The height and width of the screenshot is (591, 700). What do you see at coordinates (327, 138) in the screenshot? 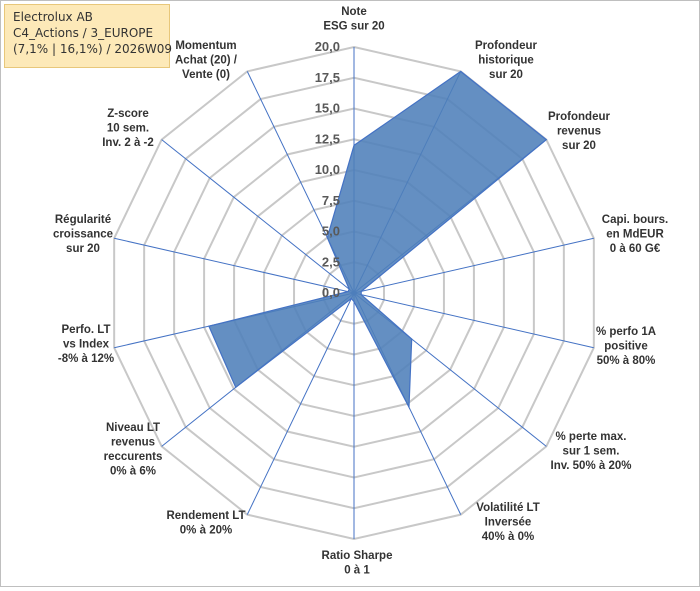
I see `tick-label: 12,5` at bounding box center [327, 138].